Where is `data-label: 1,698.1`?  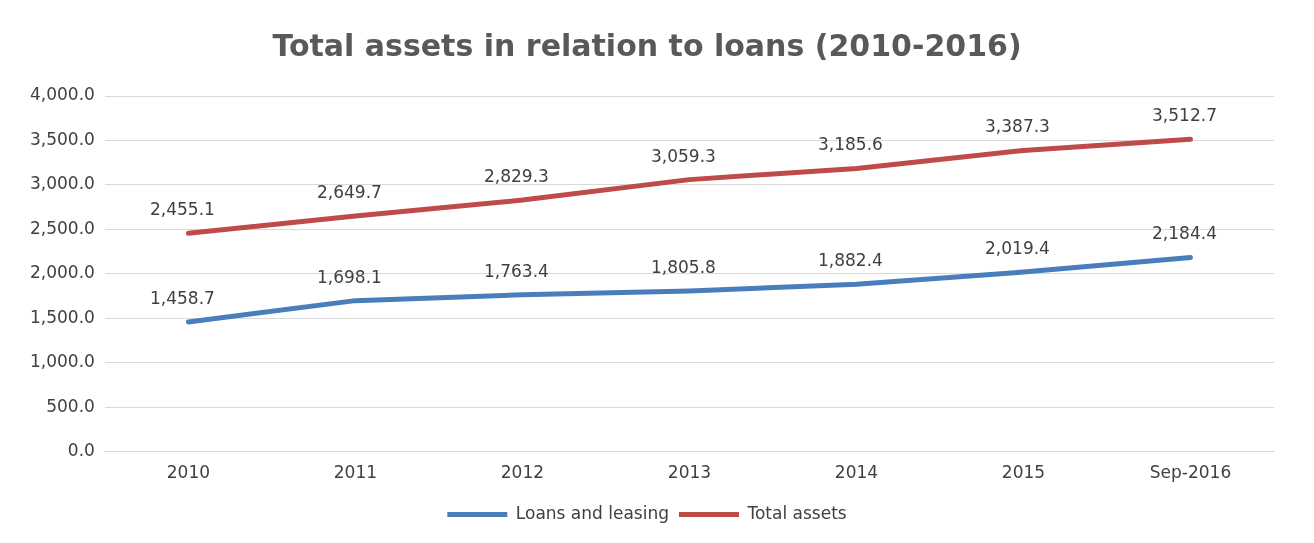 data-label: 1,698.1 is located at coordinates (349, 276).